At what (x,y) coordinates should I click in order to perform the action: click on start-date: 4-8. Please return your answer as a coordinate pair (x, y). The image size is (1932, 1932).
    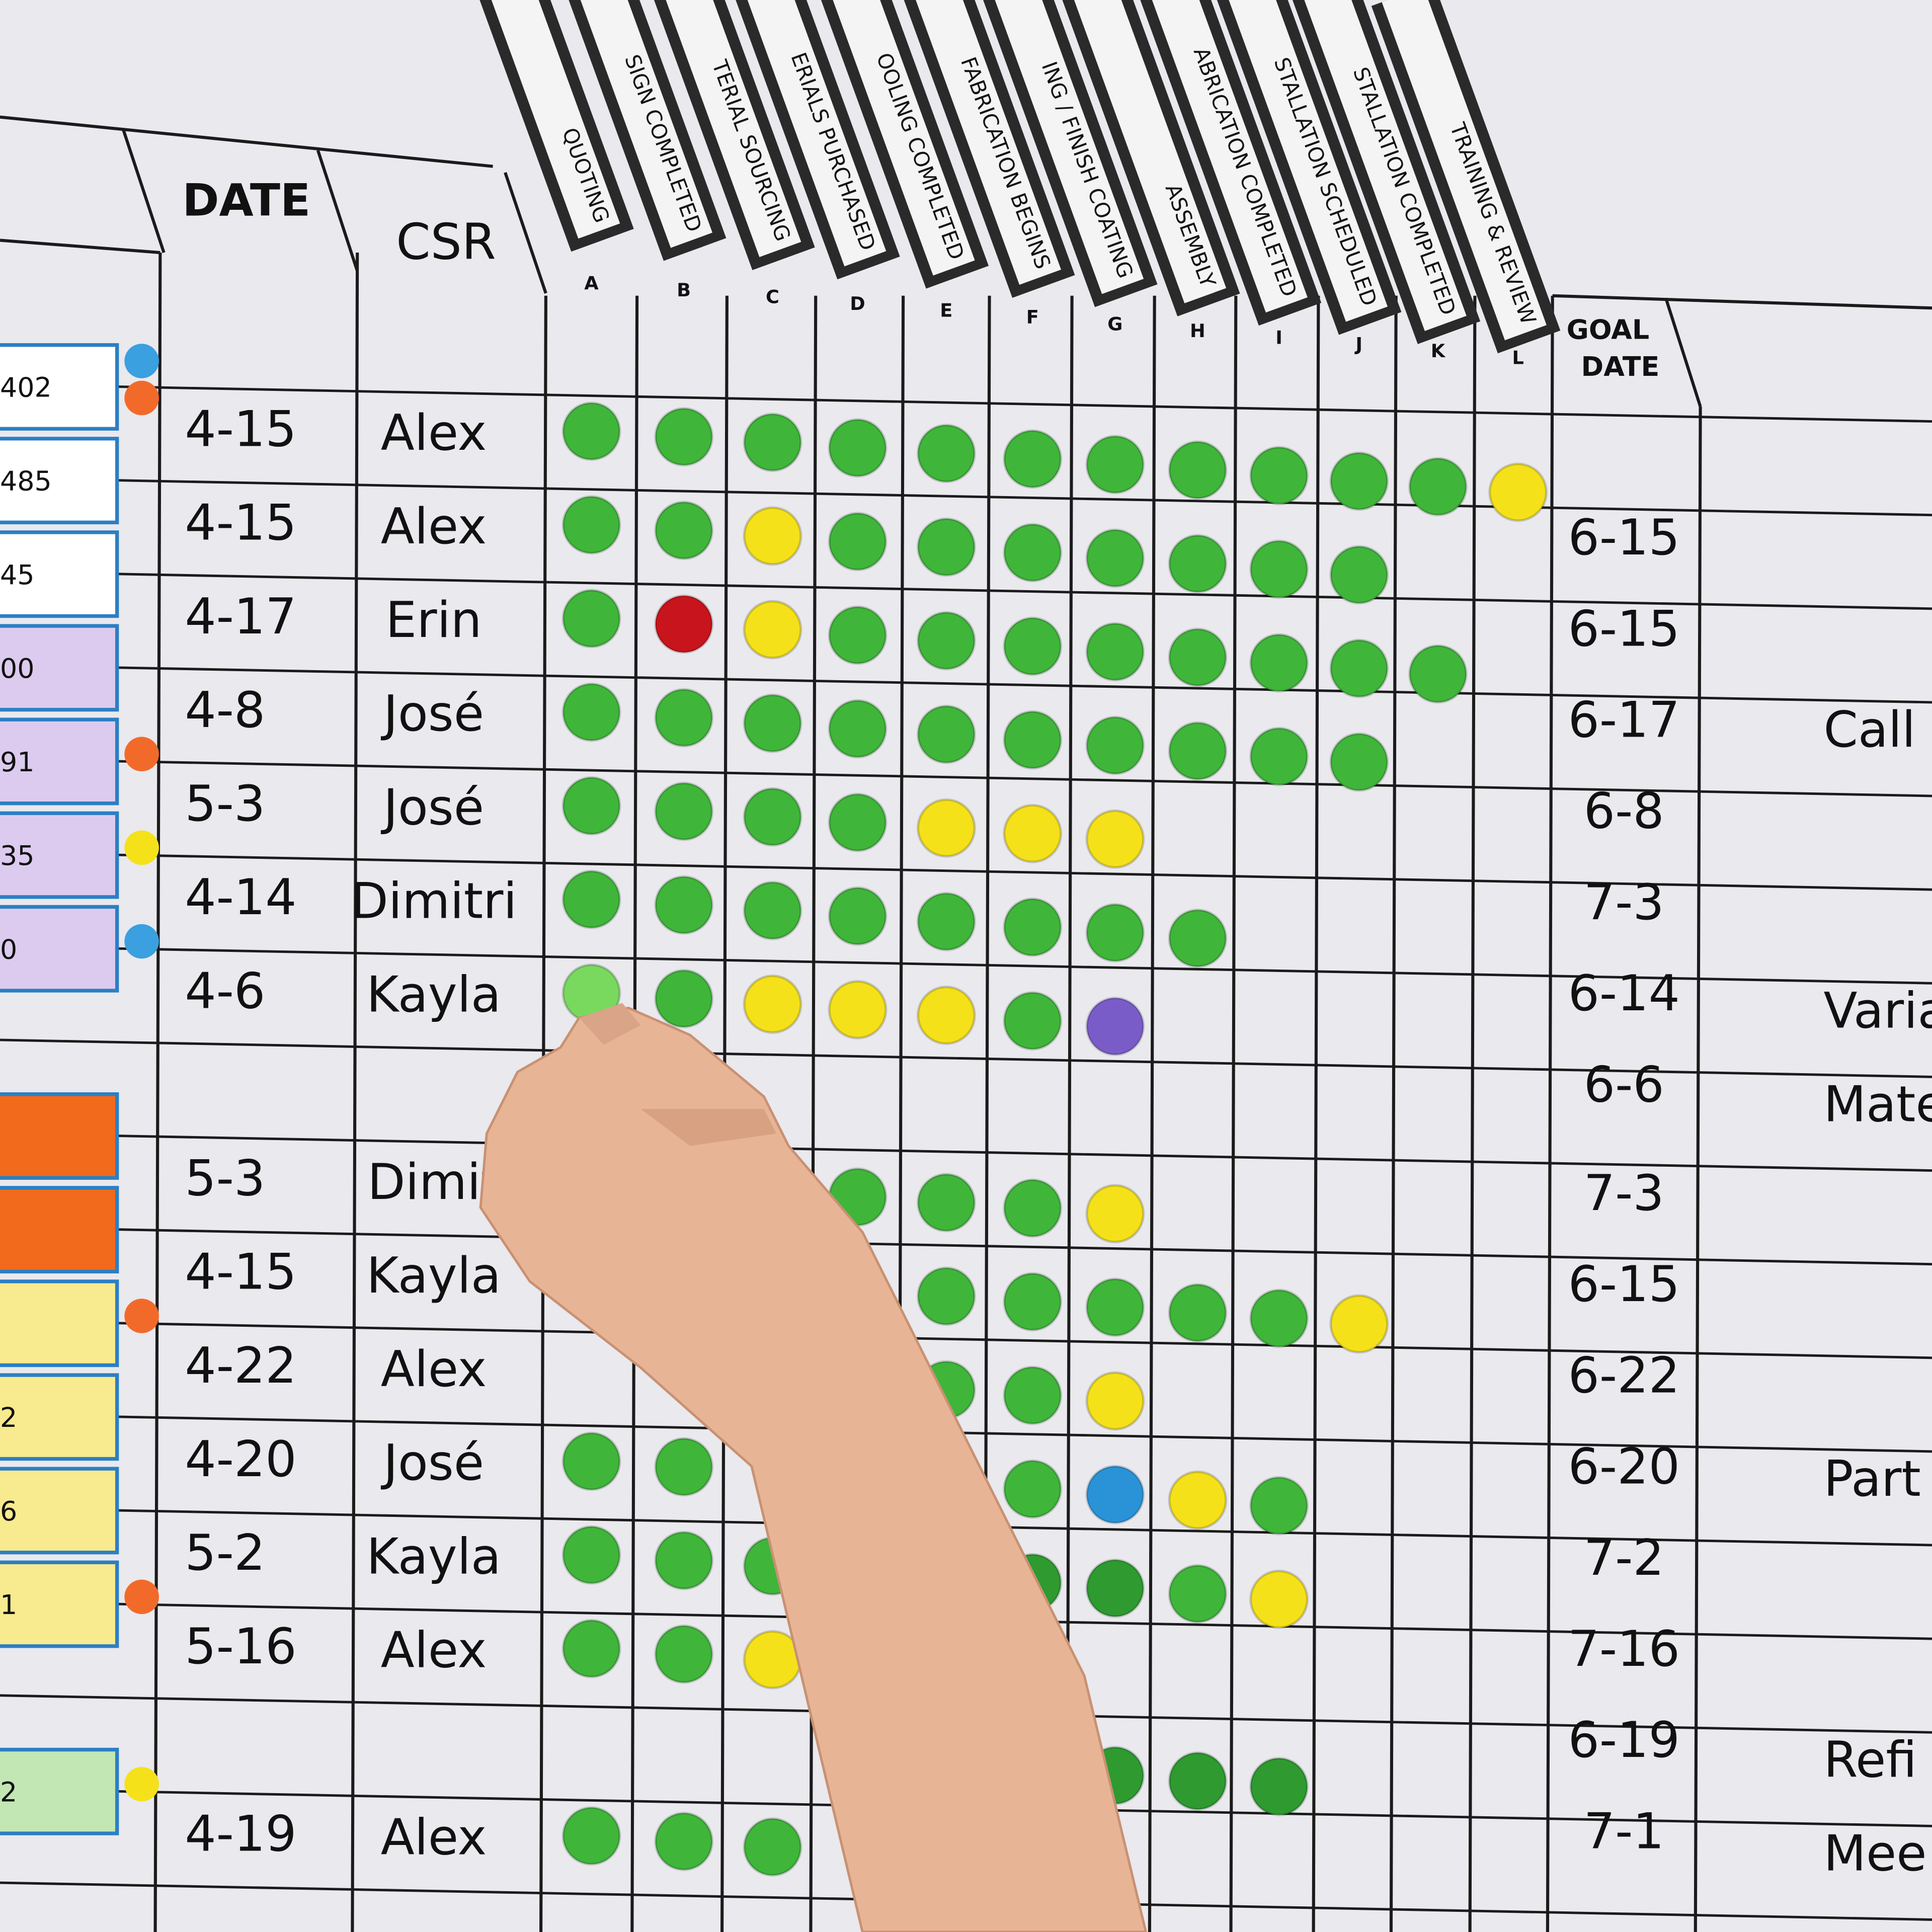
    Looking at the image, I should click on (225, 711).